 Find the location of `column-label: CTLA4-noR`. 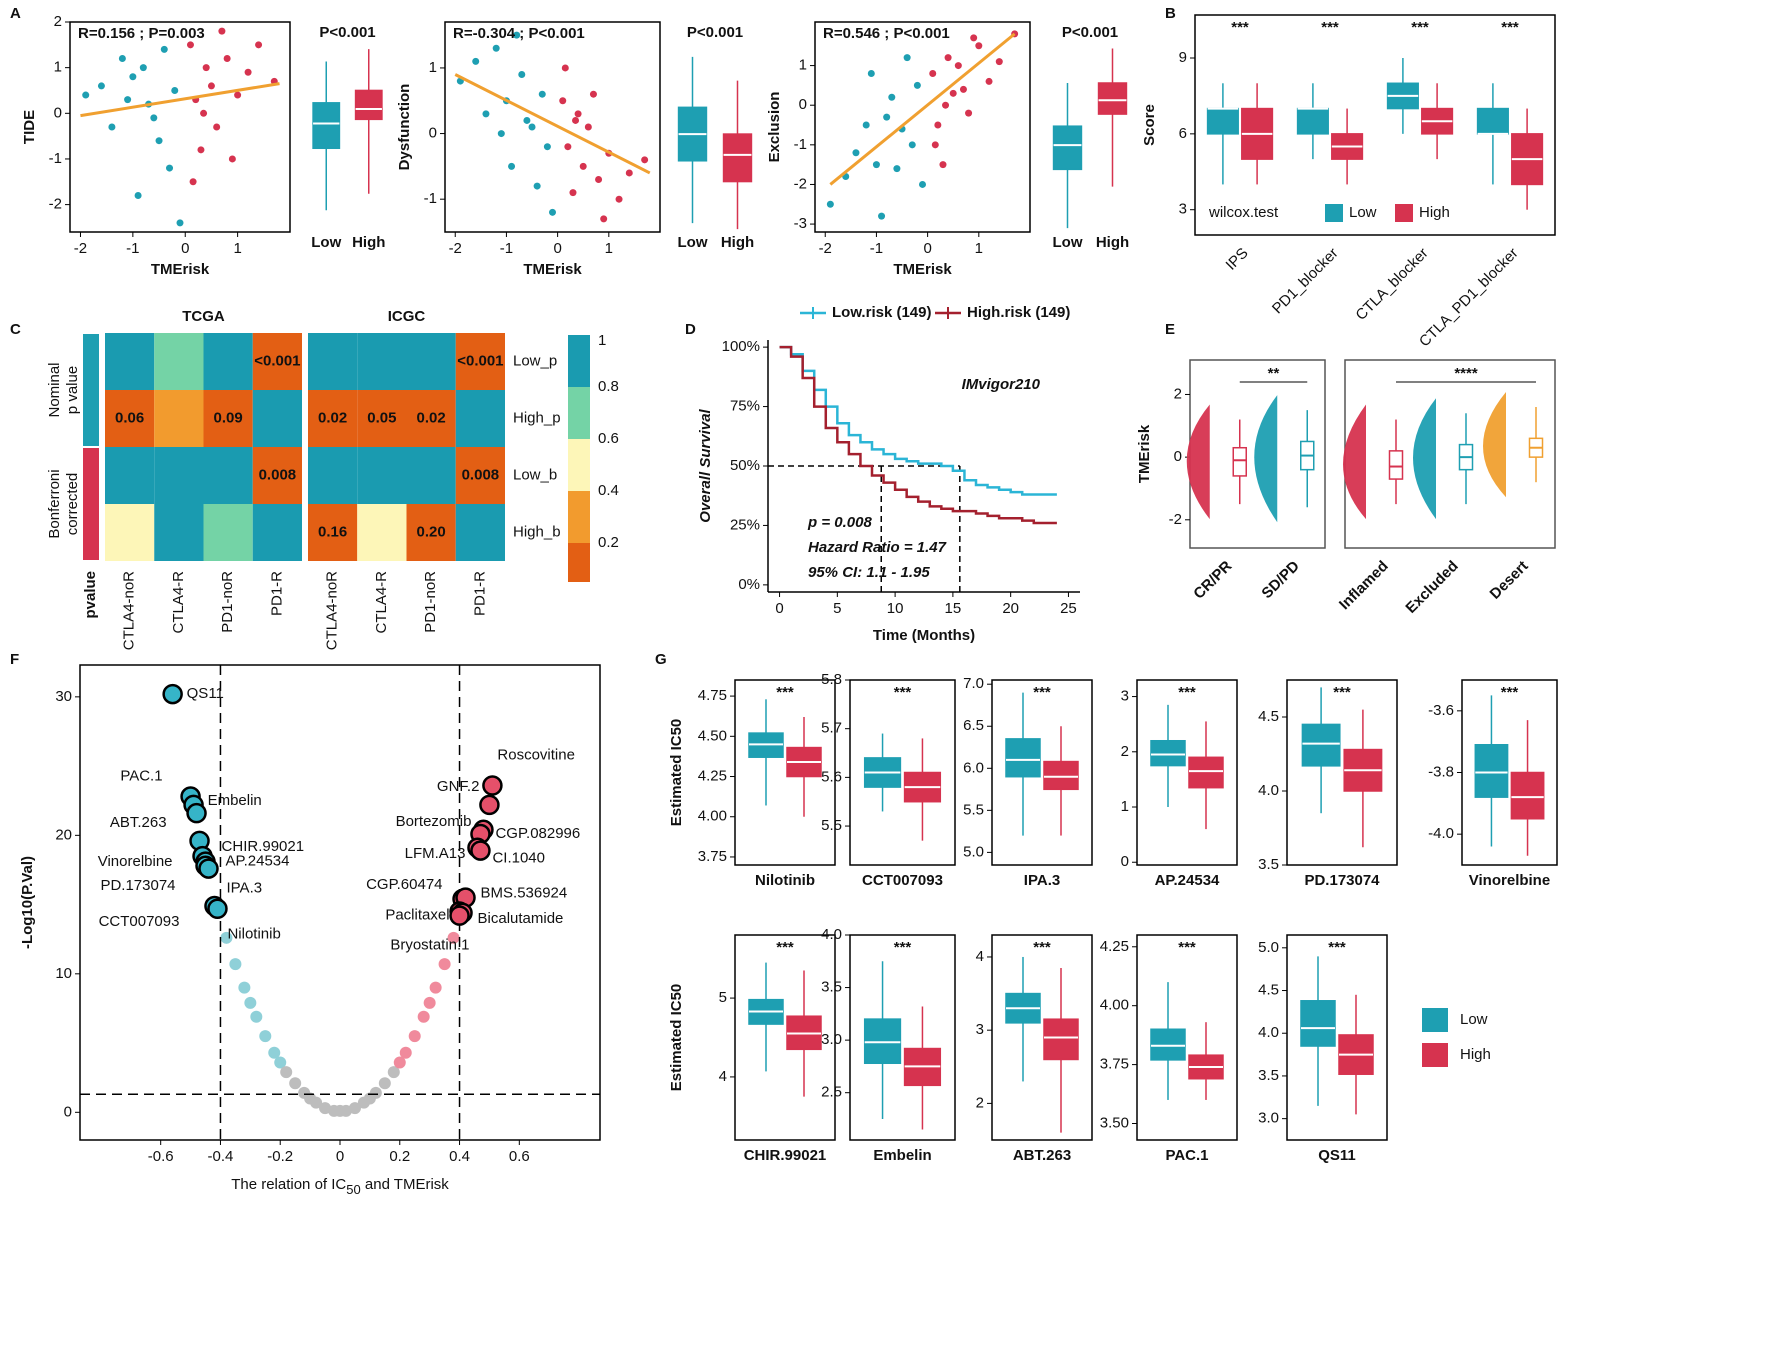

column-label: CTLA4-noR is located at coordinates (129, 610).